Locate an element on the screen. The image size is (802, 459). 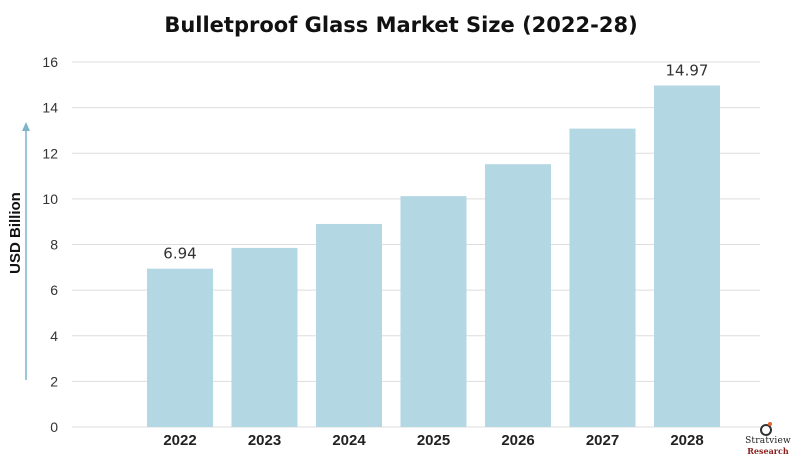
bar-2023 is located at coordinates (264, 337).